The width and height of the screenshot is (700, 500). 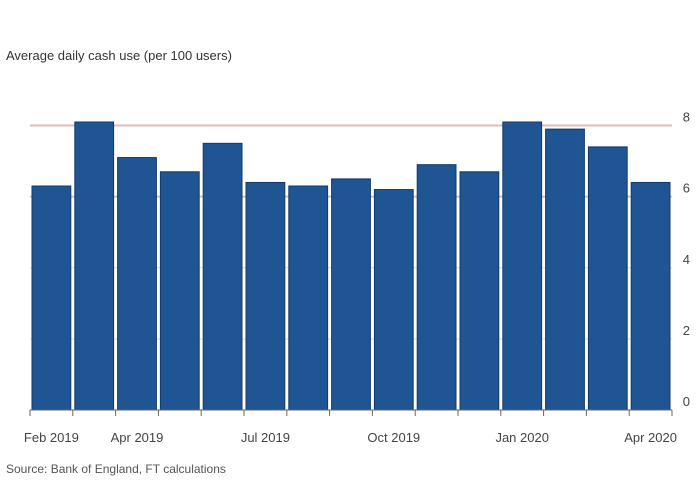 I want to click on axis-layer, so click(x=351, y=412).